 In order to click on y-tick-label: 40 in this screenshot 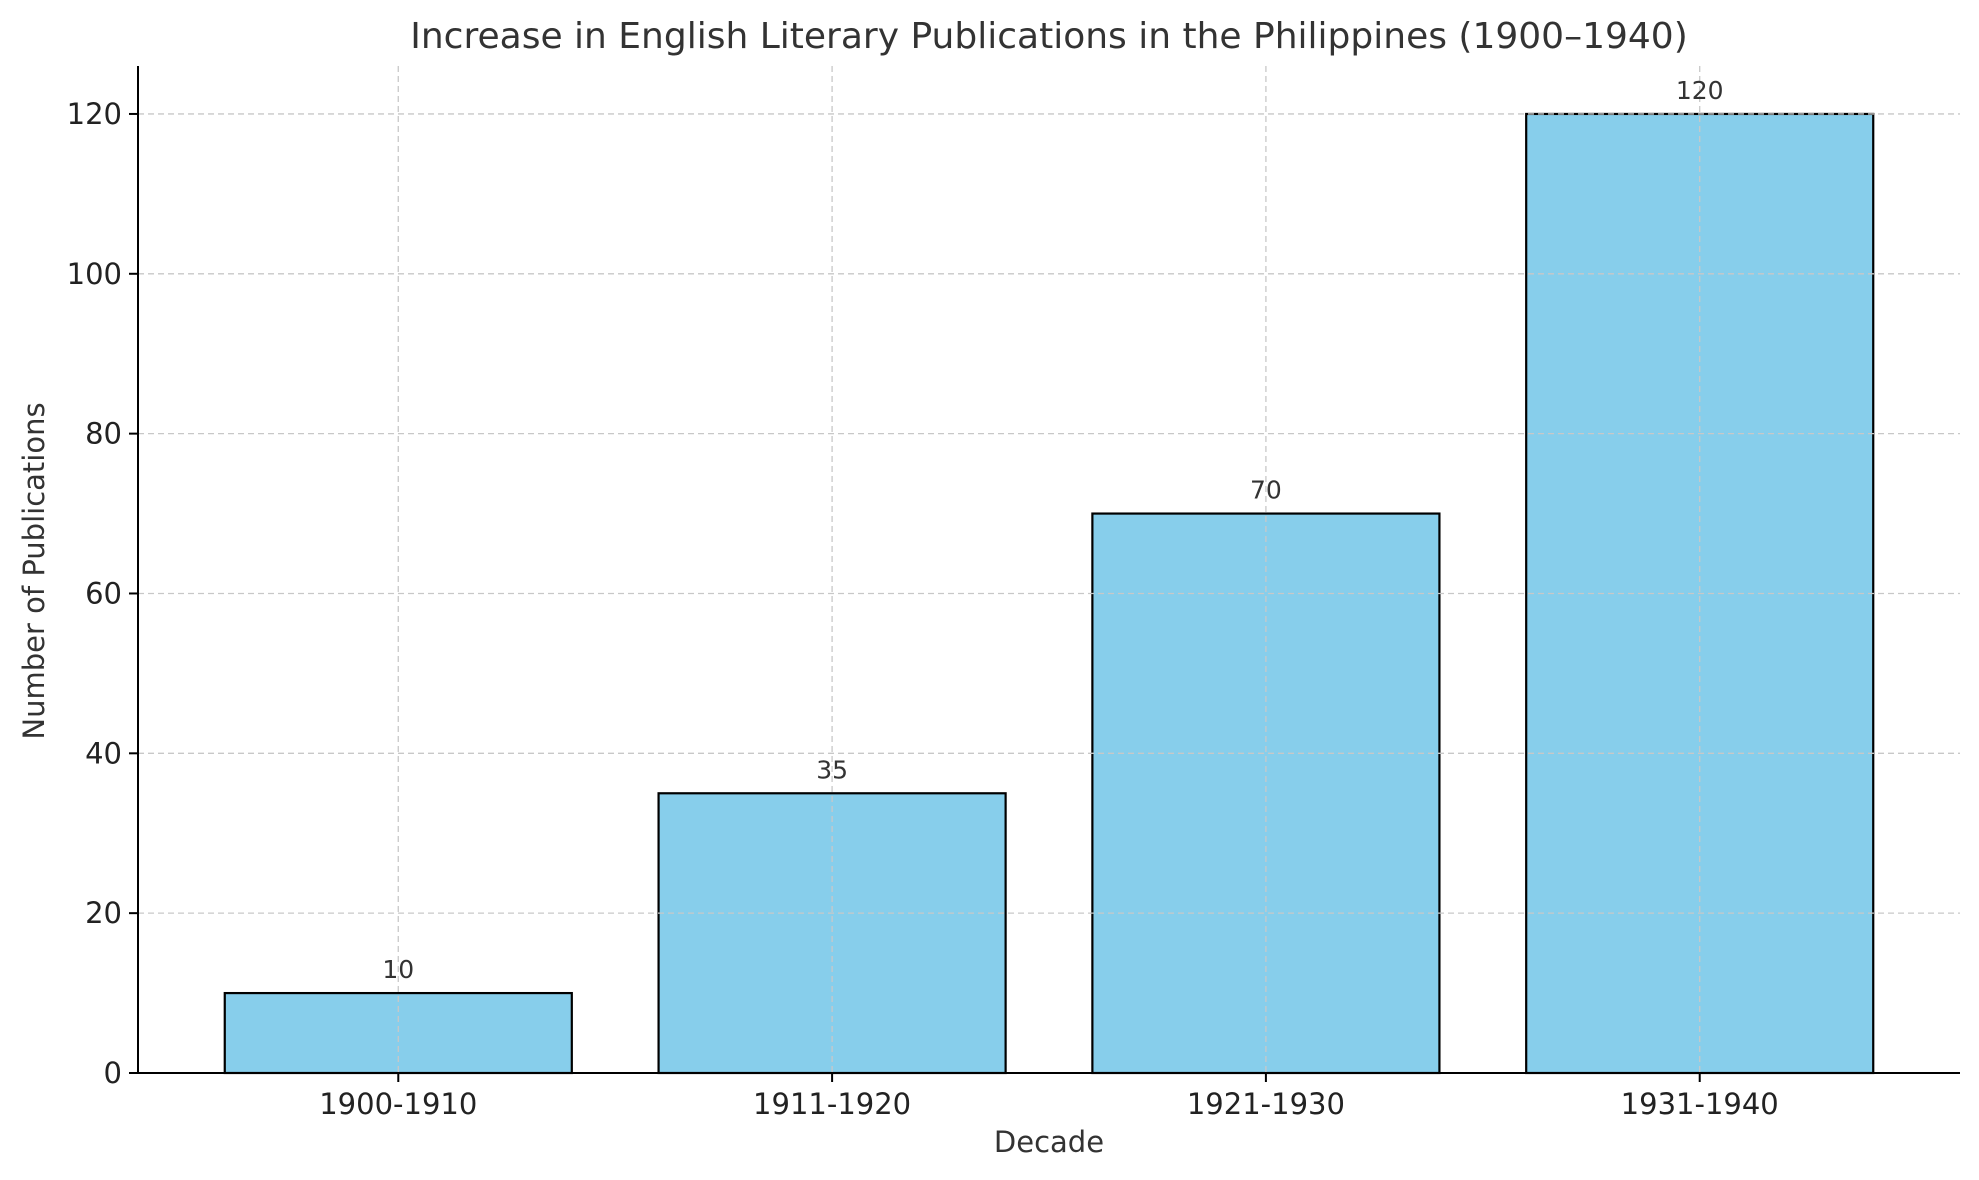, I will do `click(103, 753)`.